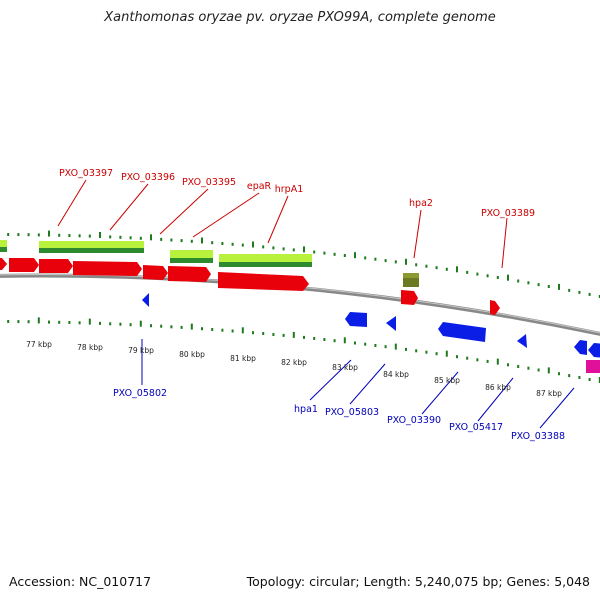 This screenshot has width=600, height=600. What do you see at coordinates (447, 380) in the screenshot?
I see `scale-label: 85 kbp` at bounding box center [447, 380].